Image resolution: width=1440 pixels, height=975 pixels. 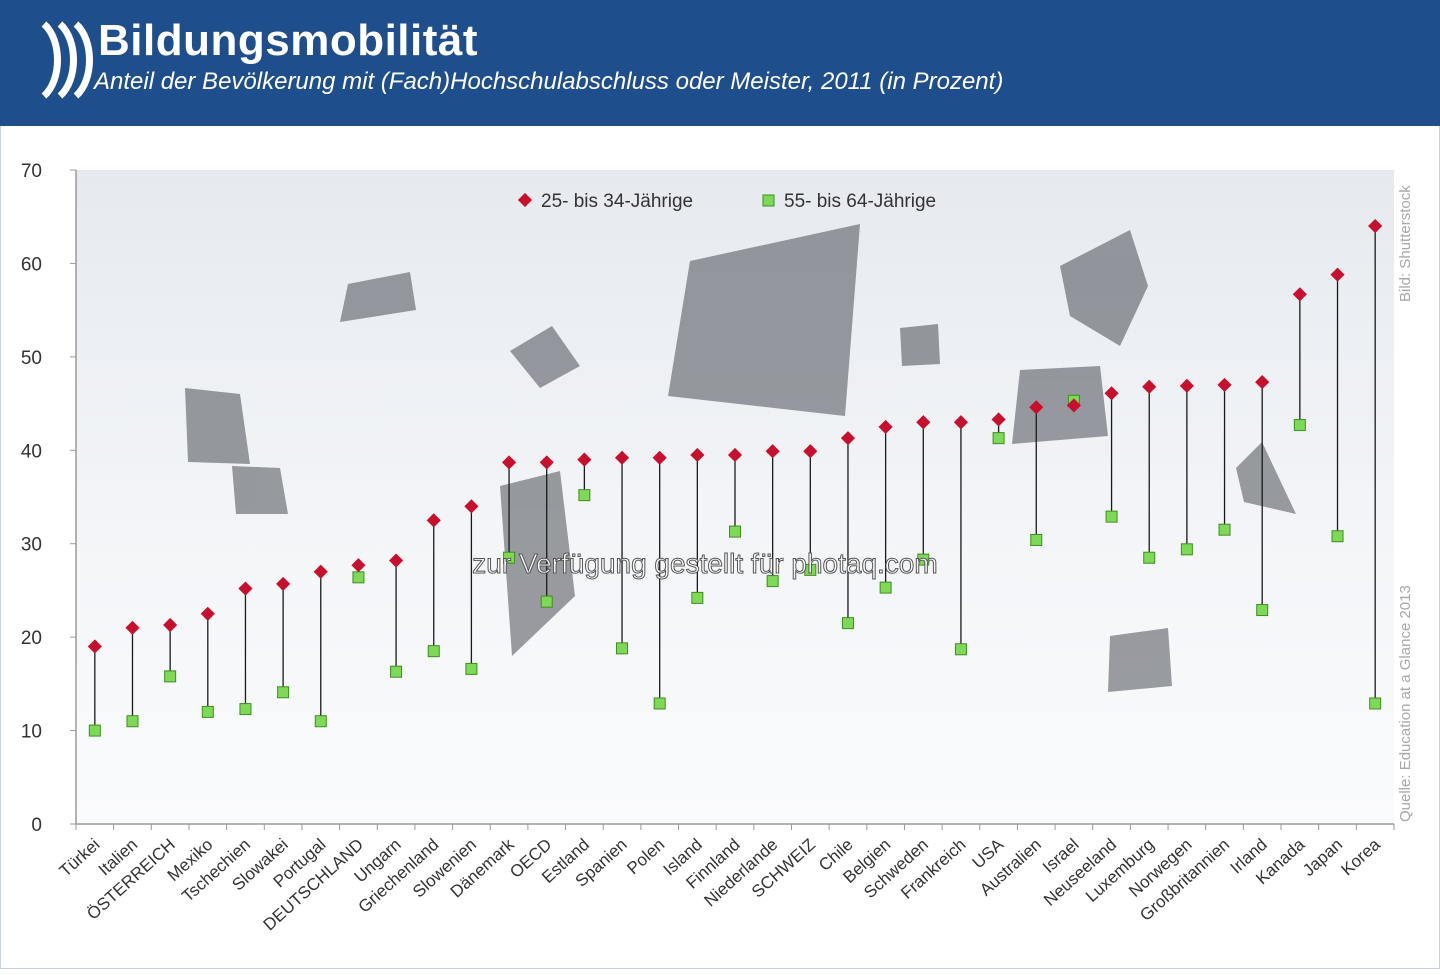 What do you see at coordinates (704, 563) in the screenshot?
I see `watermark-text: zur Verfügung gestellt für photaq.com` at bounding box center [704, 563].